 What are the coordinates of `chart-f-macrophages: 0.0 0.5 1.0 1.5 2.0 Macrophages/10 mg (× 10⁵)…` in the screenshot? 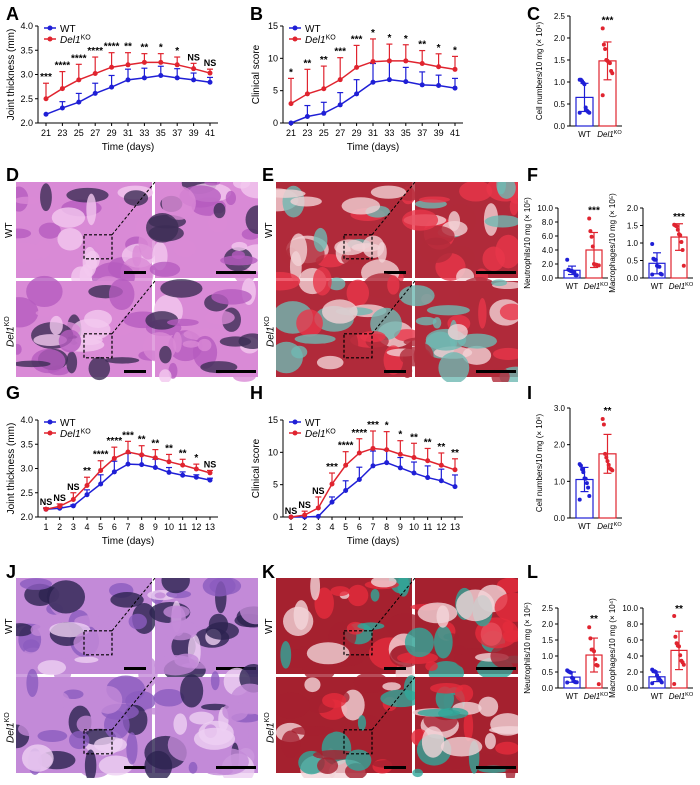 It's located at (651, 243).